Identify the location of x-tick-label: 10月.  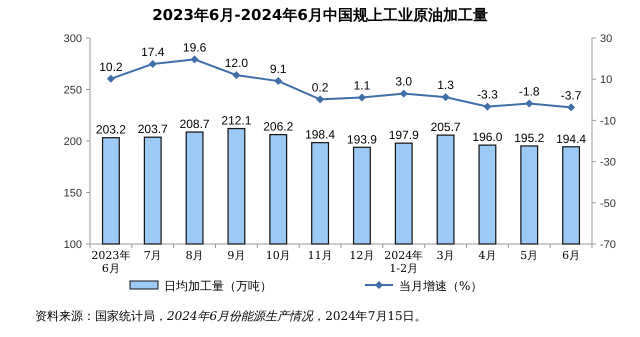
(278, 255).